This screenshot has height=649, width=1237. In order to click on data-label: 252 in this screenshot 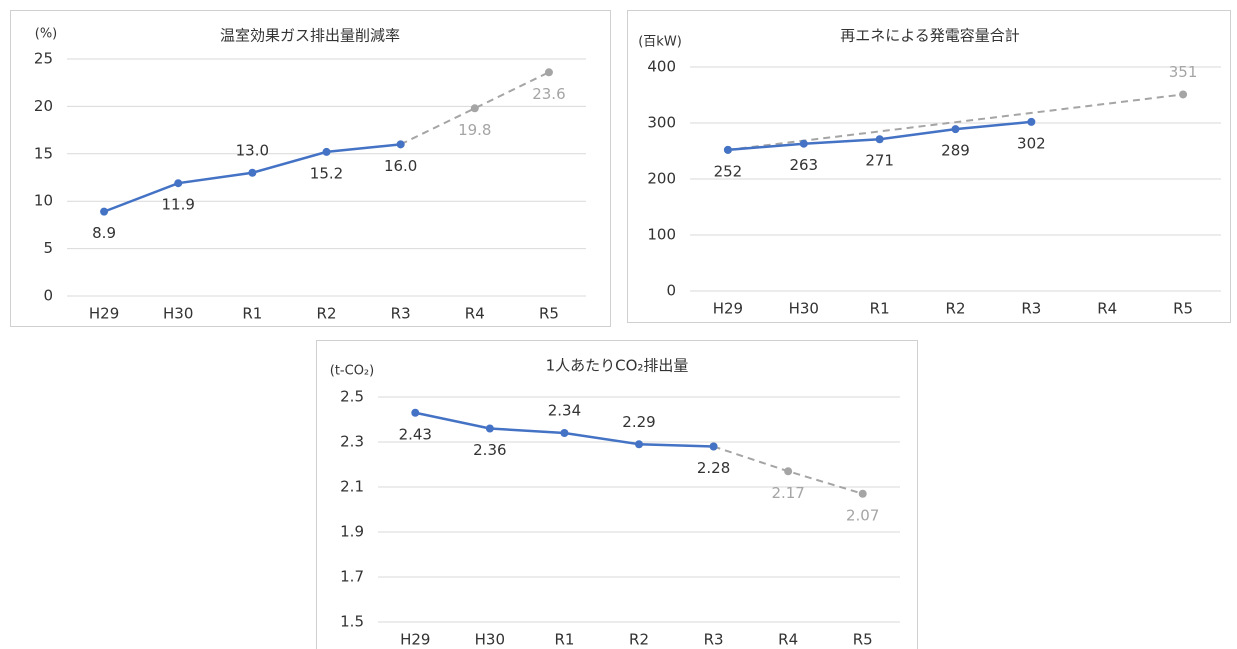, I will do `click(728, 171)`.